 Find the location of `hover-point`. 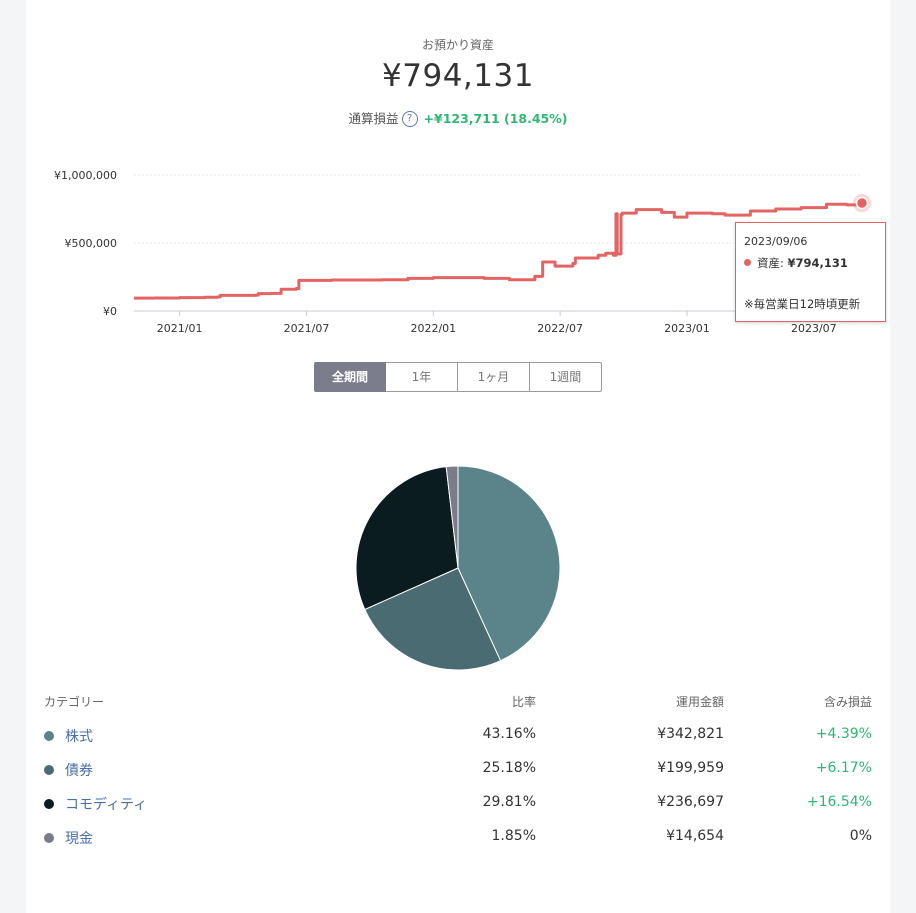

hover-point is located at coordinates (862, 203).